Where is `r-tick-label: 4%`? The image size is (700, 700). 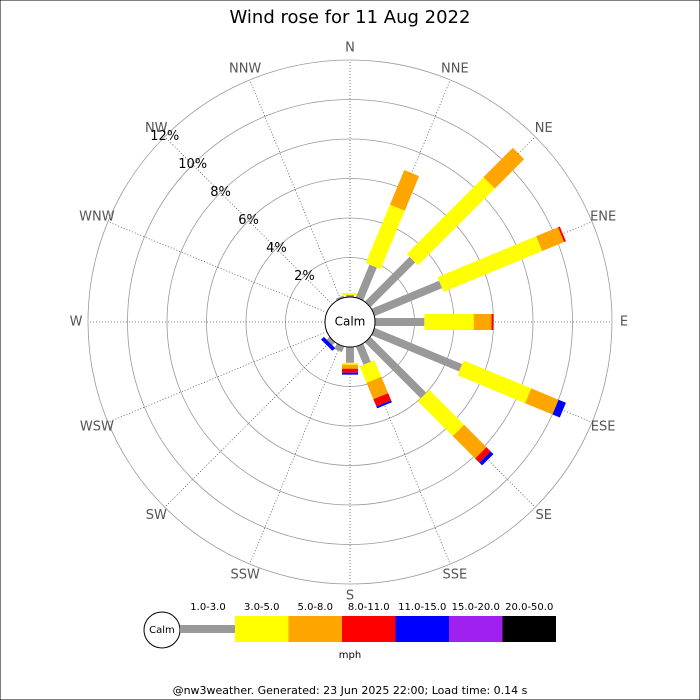
r-tick-label: 4% is located at coordinates (276, 248).